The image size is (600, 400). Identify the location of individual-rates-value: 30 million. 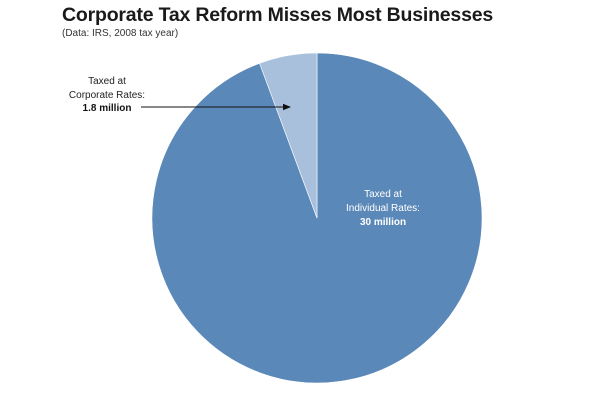
(383, 222).